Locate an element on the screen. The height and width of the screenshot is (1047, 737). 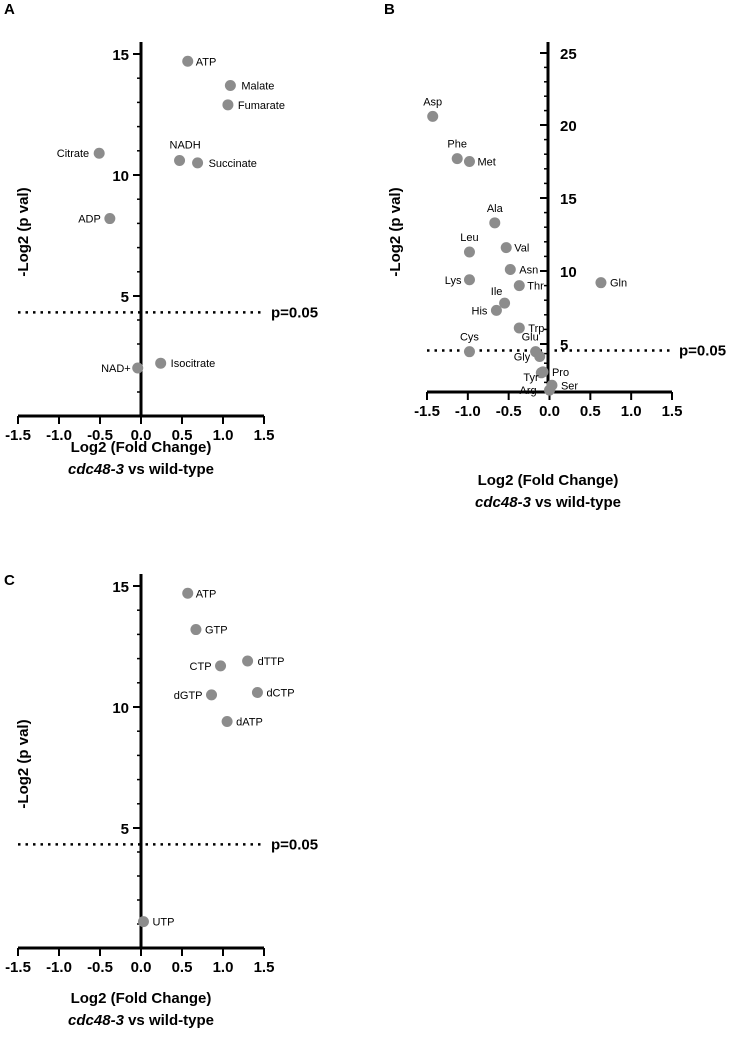
data-label: Gly is located at coordinates (522, 357).